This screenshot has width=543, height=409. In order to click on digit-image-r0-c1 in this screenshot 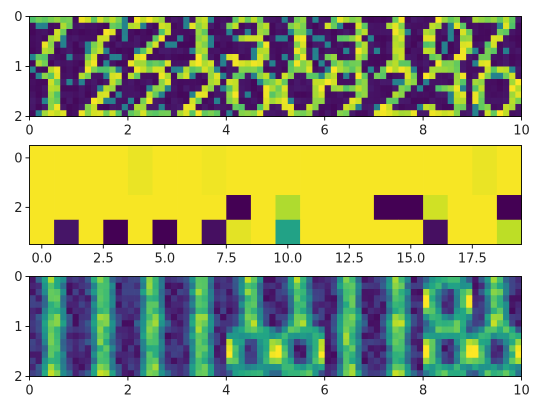, I will do `click(103, 301)`.